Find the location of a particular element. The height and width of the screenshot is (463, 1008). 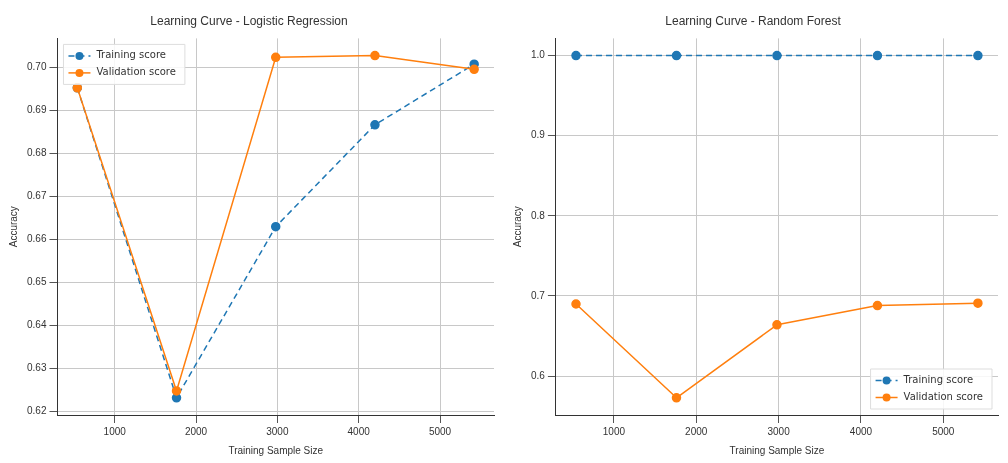

y-tick-label: 0.66 is located at coordinates (36, 239).